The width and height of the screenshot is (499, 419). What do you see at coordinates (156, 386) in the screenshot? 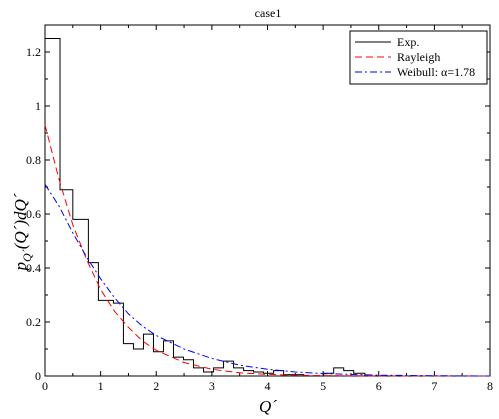
I see `x-tick-label: 2` at bounding box center [156, 386].